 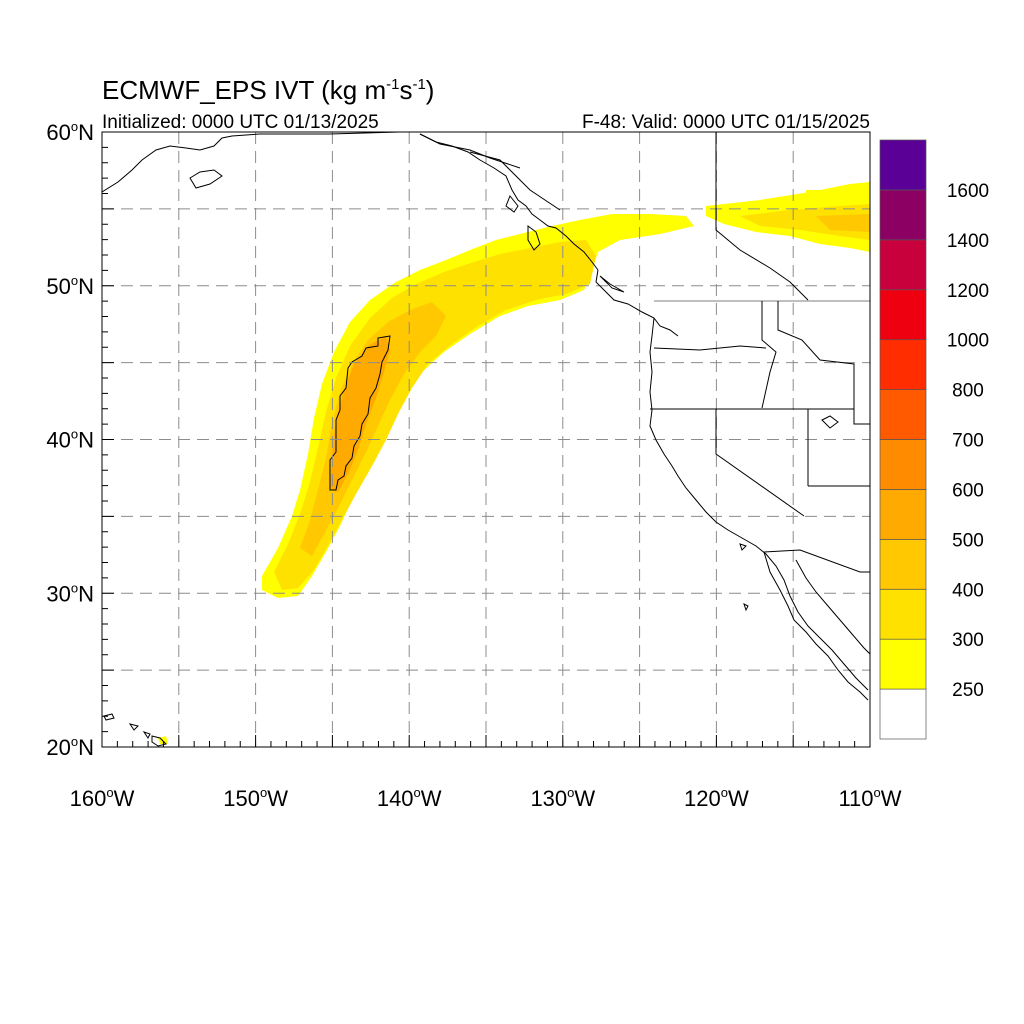 What do you see at coordinates (240, 122) in the screenshot?
I see `initialized-label: Initialized: 0000 UTC 01/13/2025` at bounding box center [240, 122].